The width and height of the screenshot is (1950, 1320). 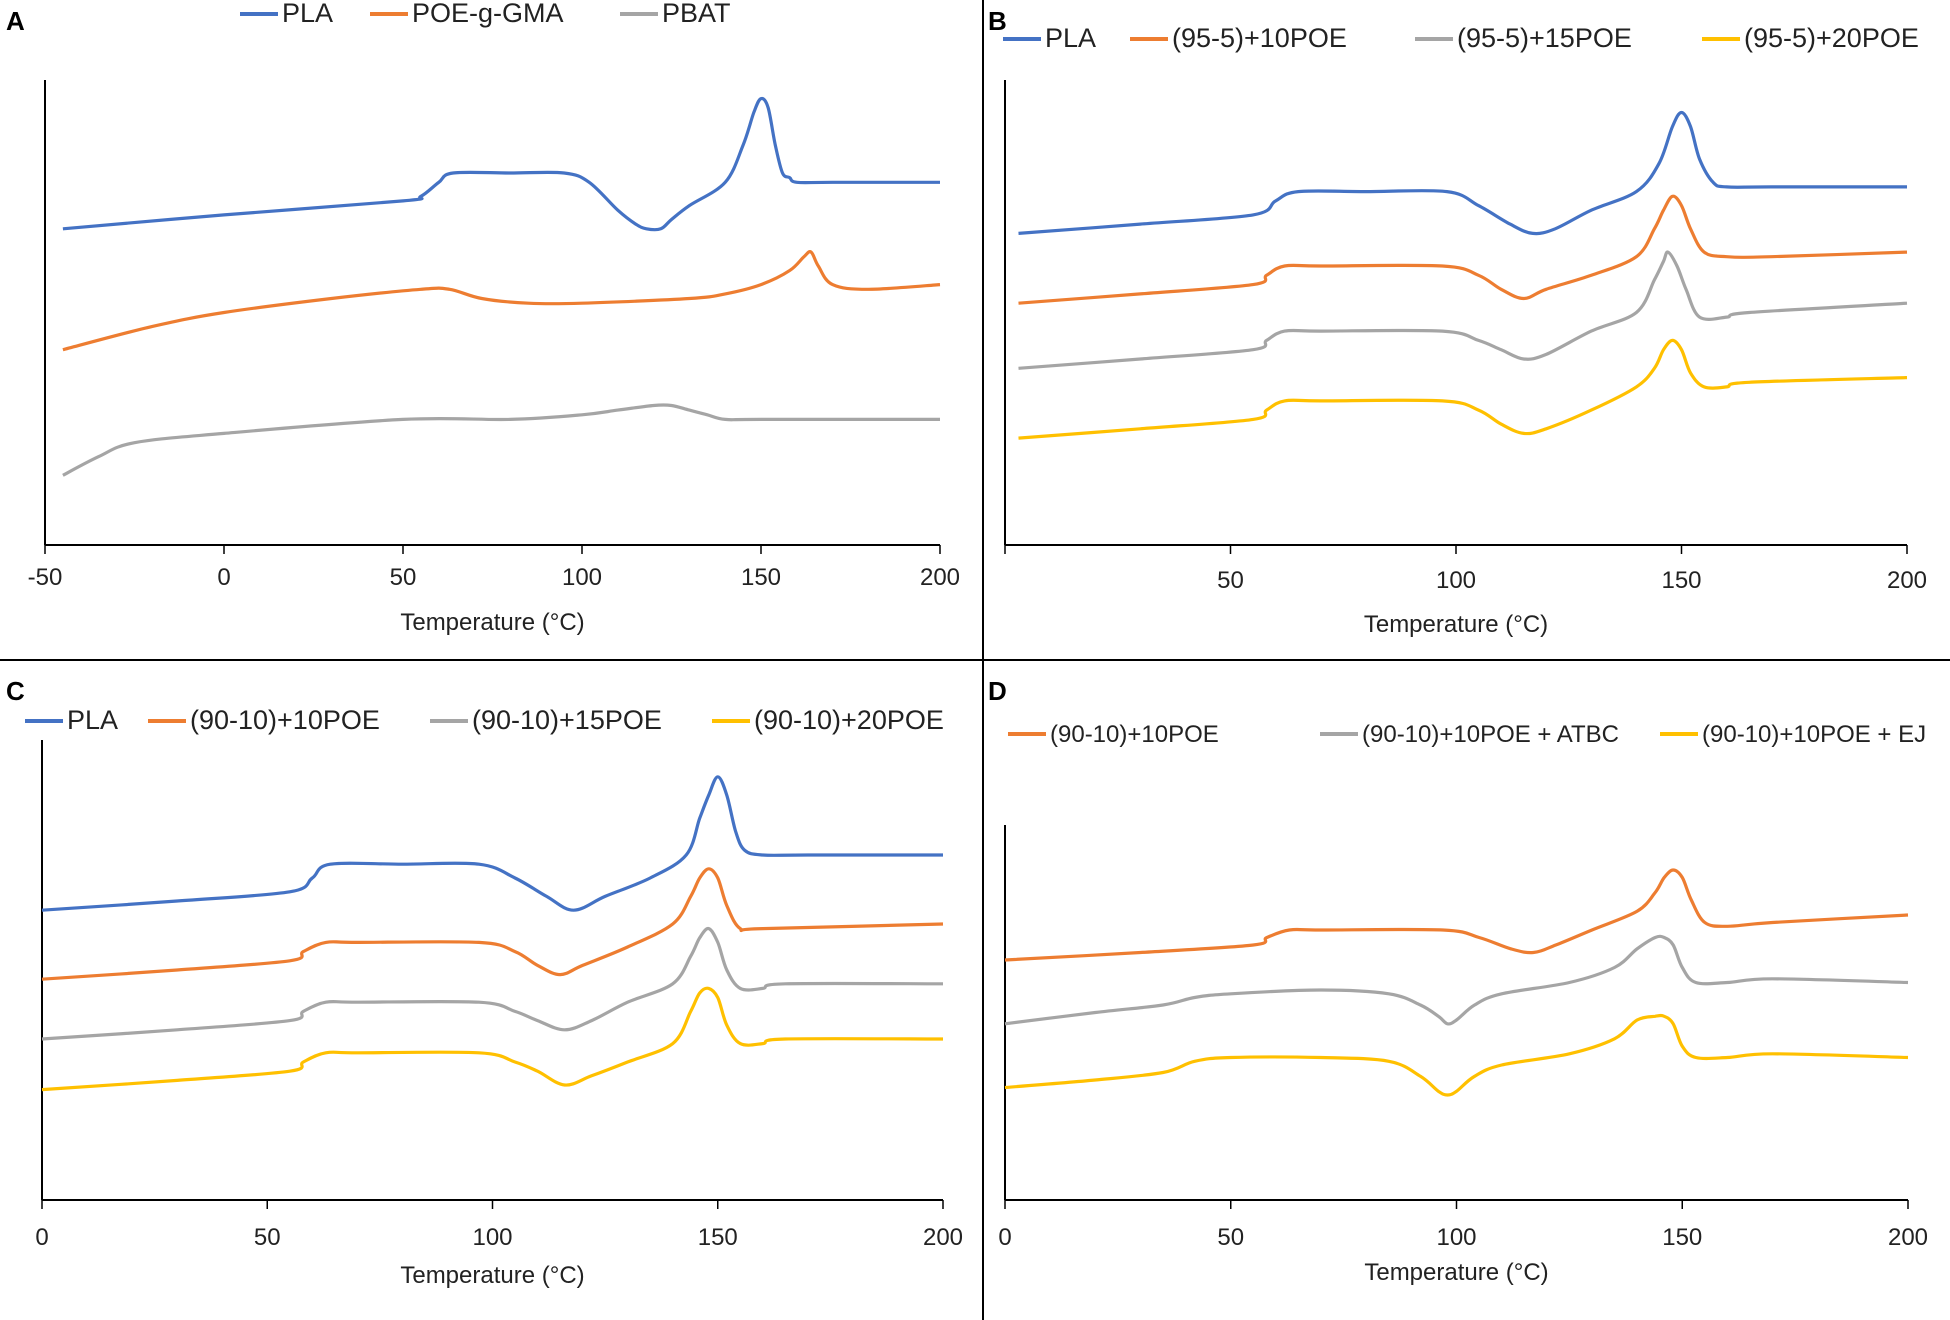 I want to click on legend-label: (90-10)+15POE, so click(x=567, y=720).